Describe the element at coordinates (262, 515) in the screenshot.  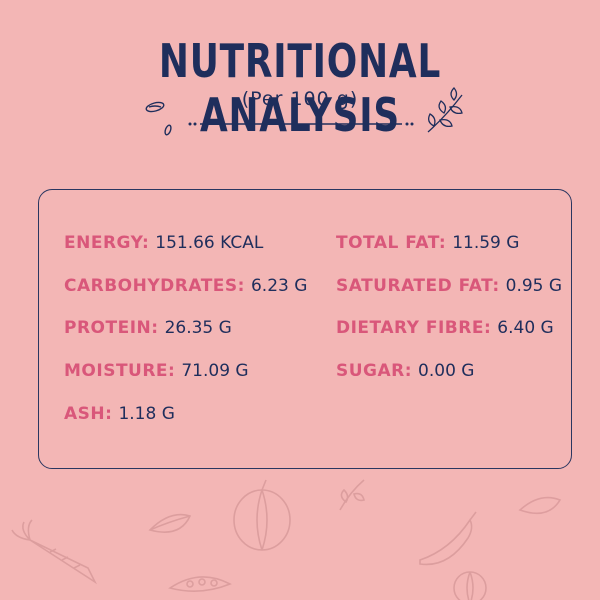
I see `pumpkin-icon` at that location.